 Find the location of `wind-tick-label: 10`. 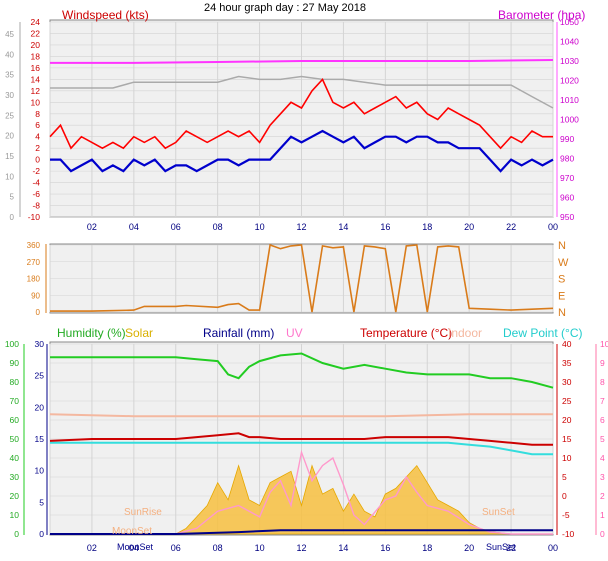

wind-tick-label: 10 is located at coordinates (36, 102).